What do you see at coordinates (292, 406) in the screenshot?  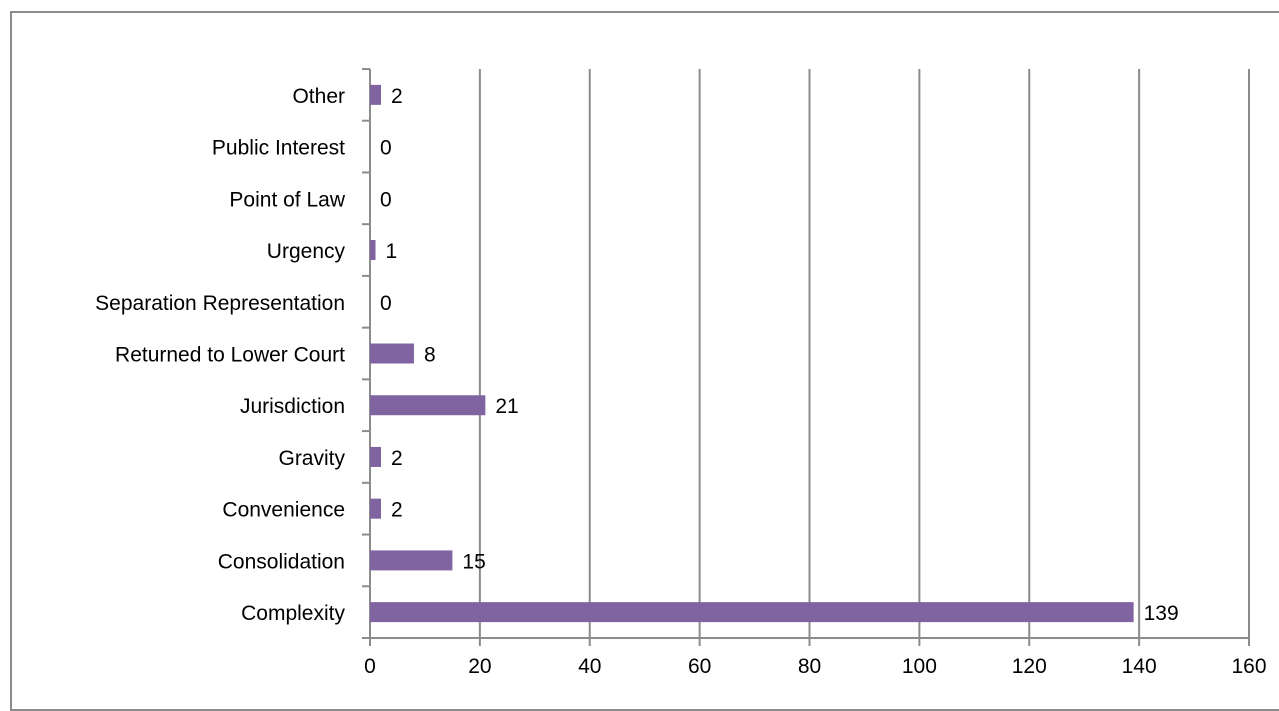 I see `category-label: Jurisdiction` at bounding box center [292, 406].